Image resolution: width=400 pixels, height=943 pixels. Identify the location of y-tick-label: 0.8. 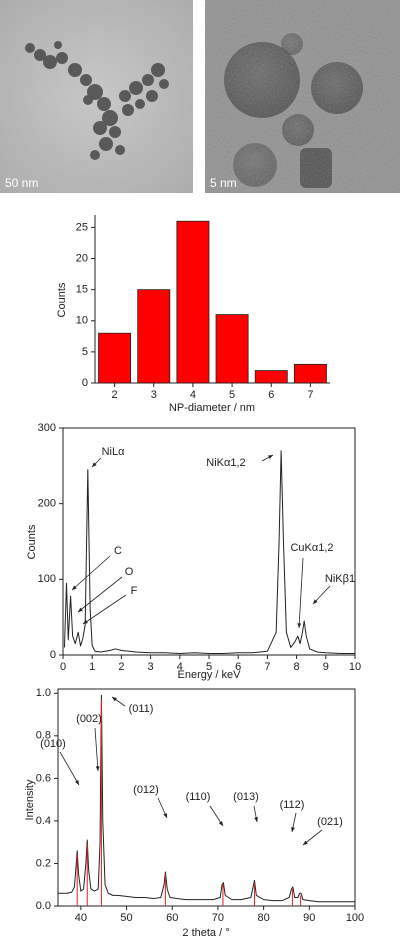
(43, 736).